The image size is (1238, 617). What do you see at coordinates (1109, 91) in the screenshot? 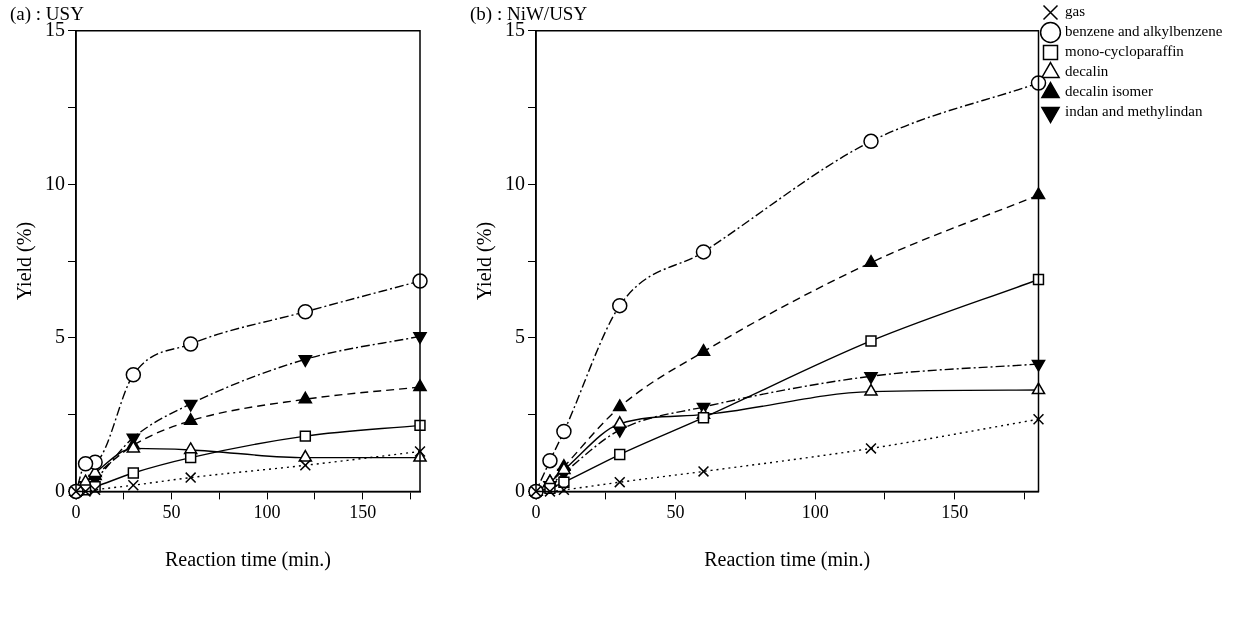
I see `legend-label: decalin isomer` at bounding box center [1109, 91].